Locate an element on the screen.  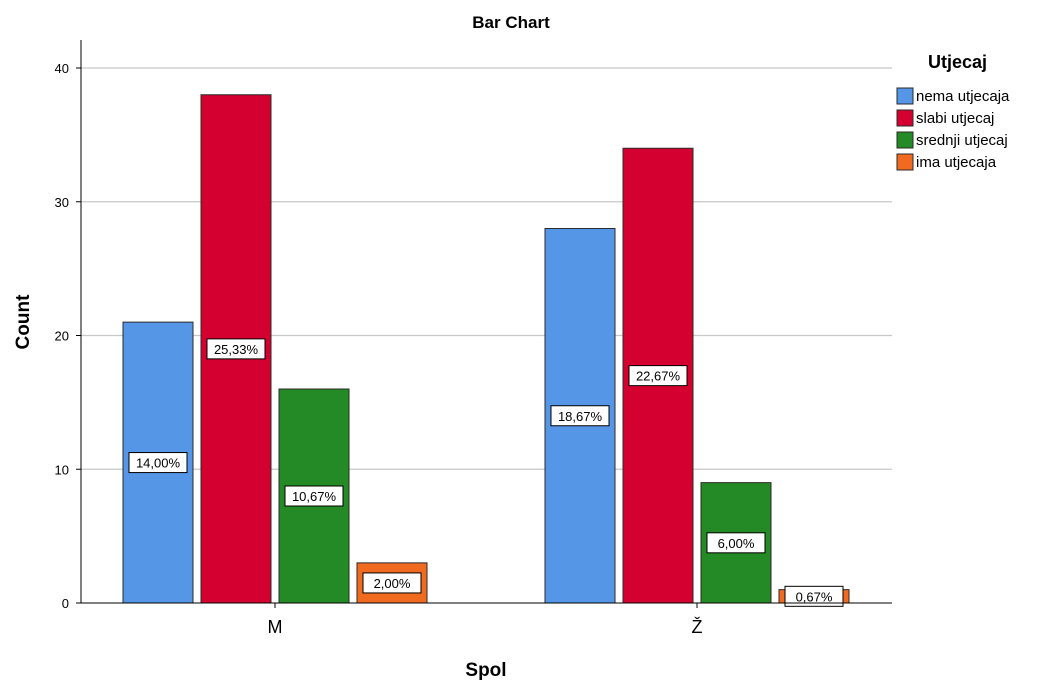
data-label-text: 18,67% is located at coordinates (580, 416).